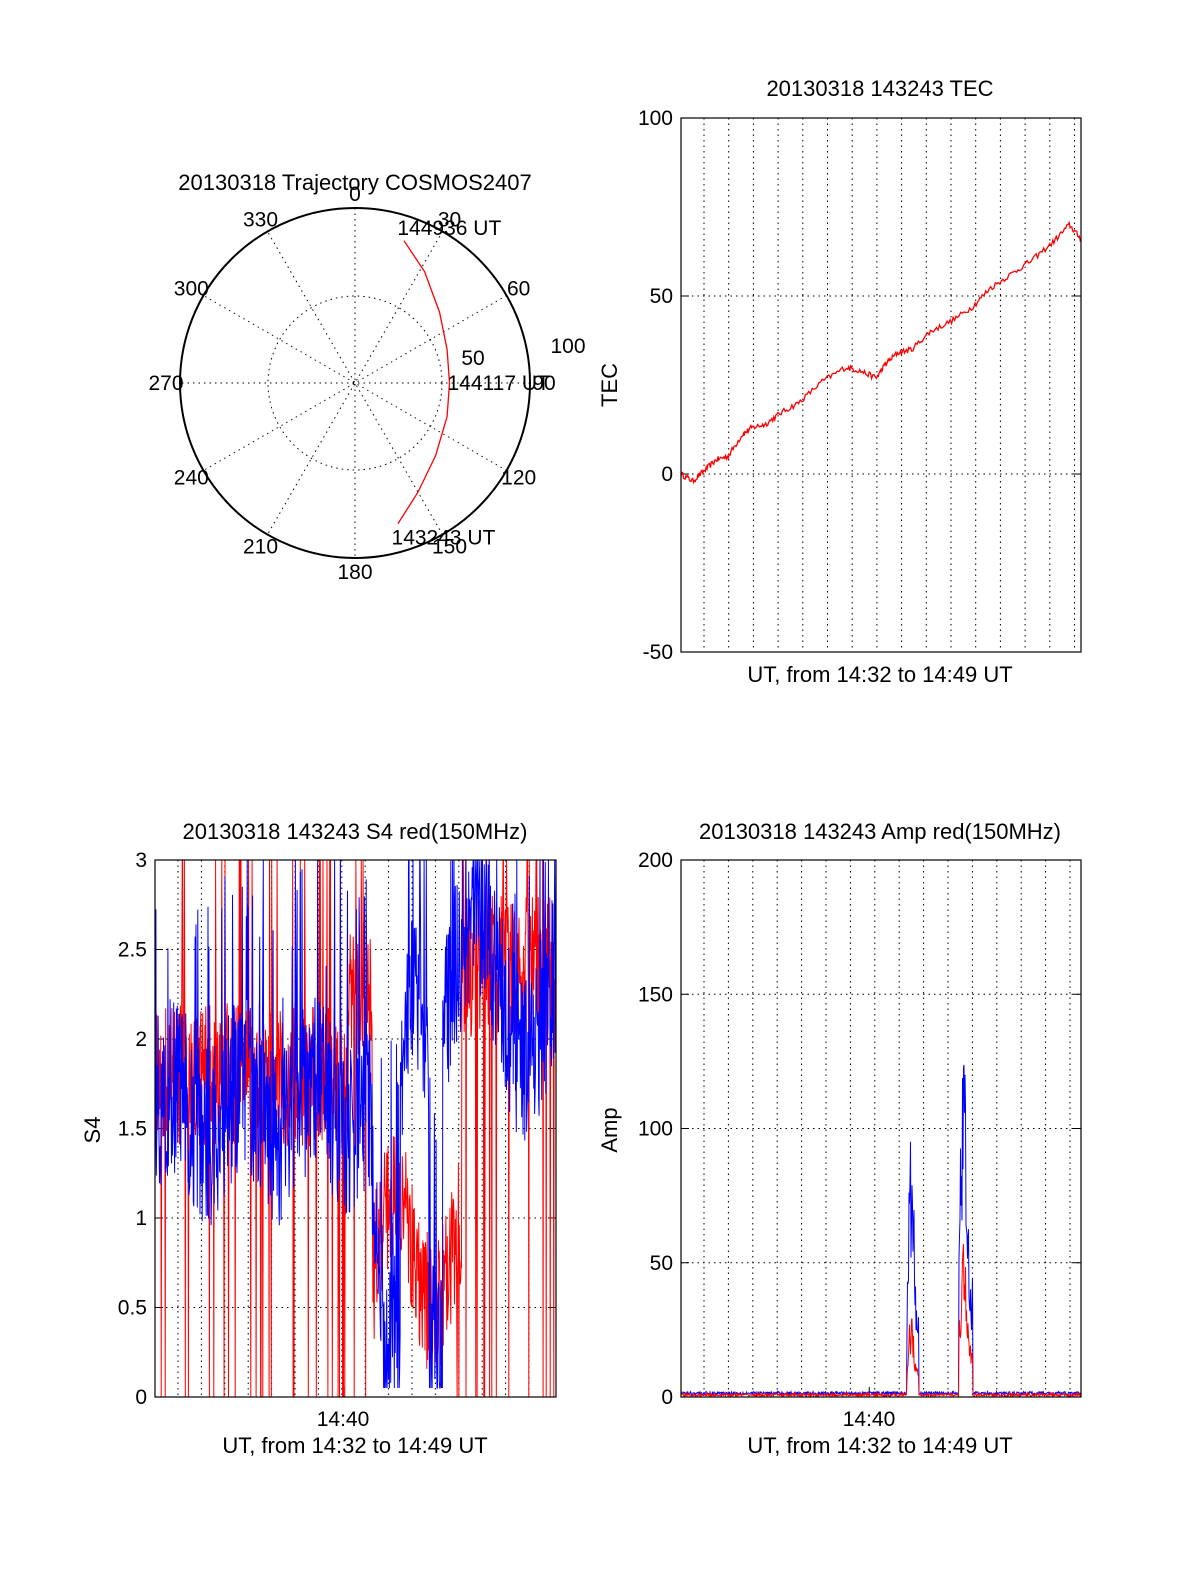 The image size is (1200, 1575). Describe the element at coordinates (355, 194) in the screenshot. I see `polar-azimuth-label: 0` at that location.